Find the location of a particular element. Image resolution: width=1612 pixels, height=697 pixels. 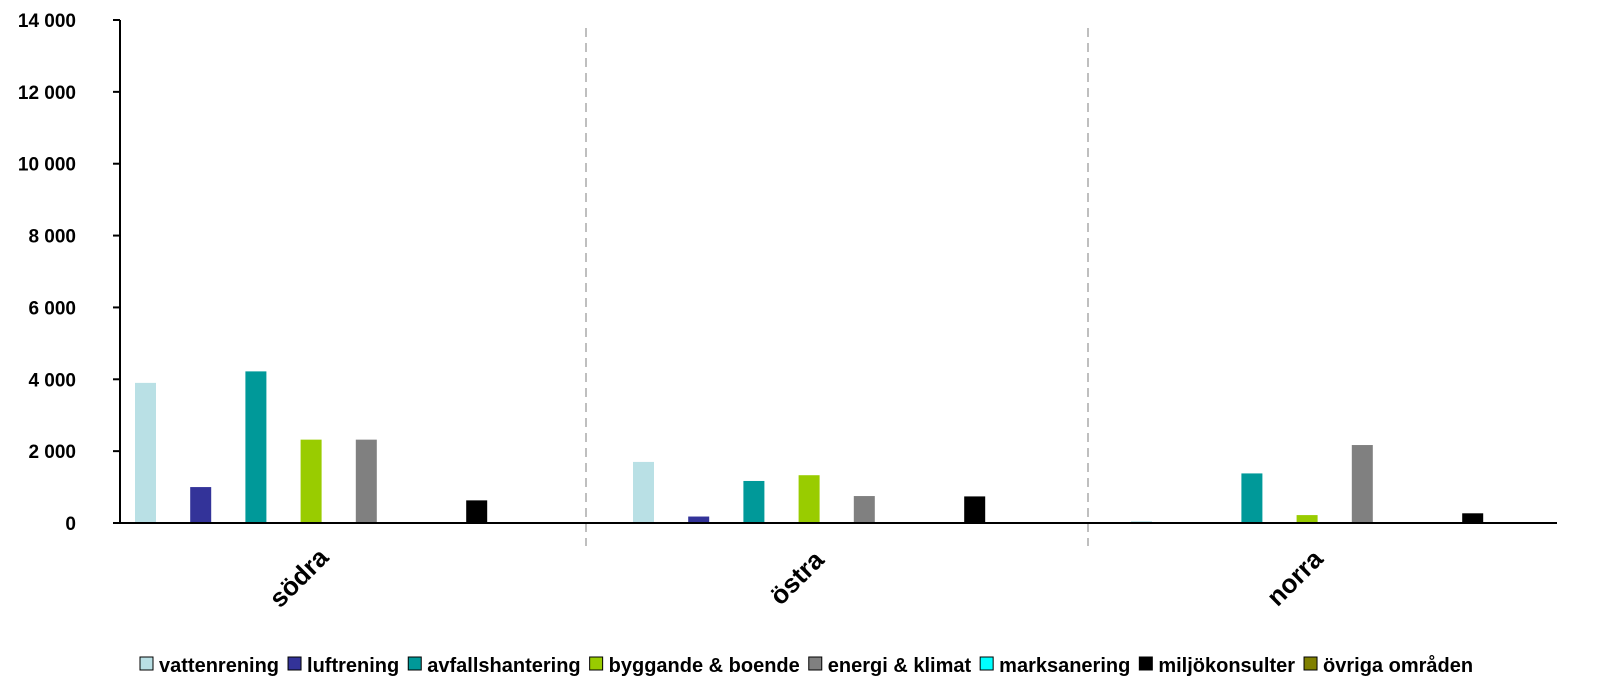

y-tick-label: 8 000 is located at coordinates (52, 237).